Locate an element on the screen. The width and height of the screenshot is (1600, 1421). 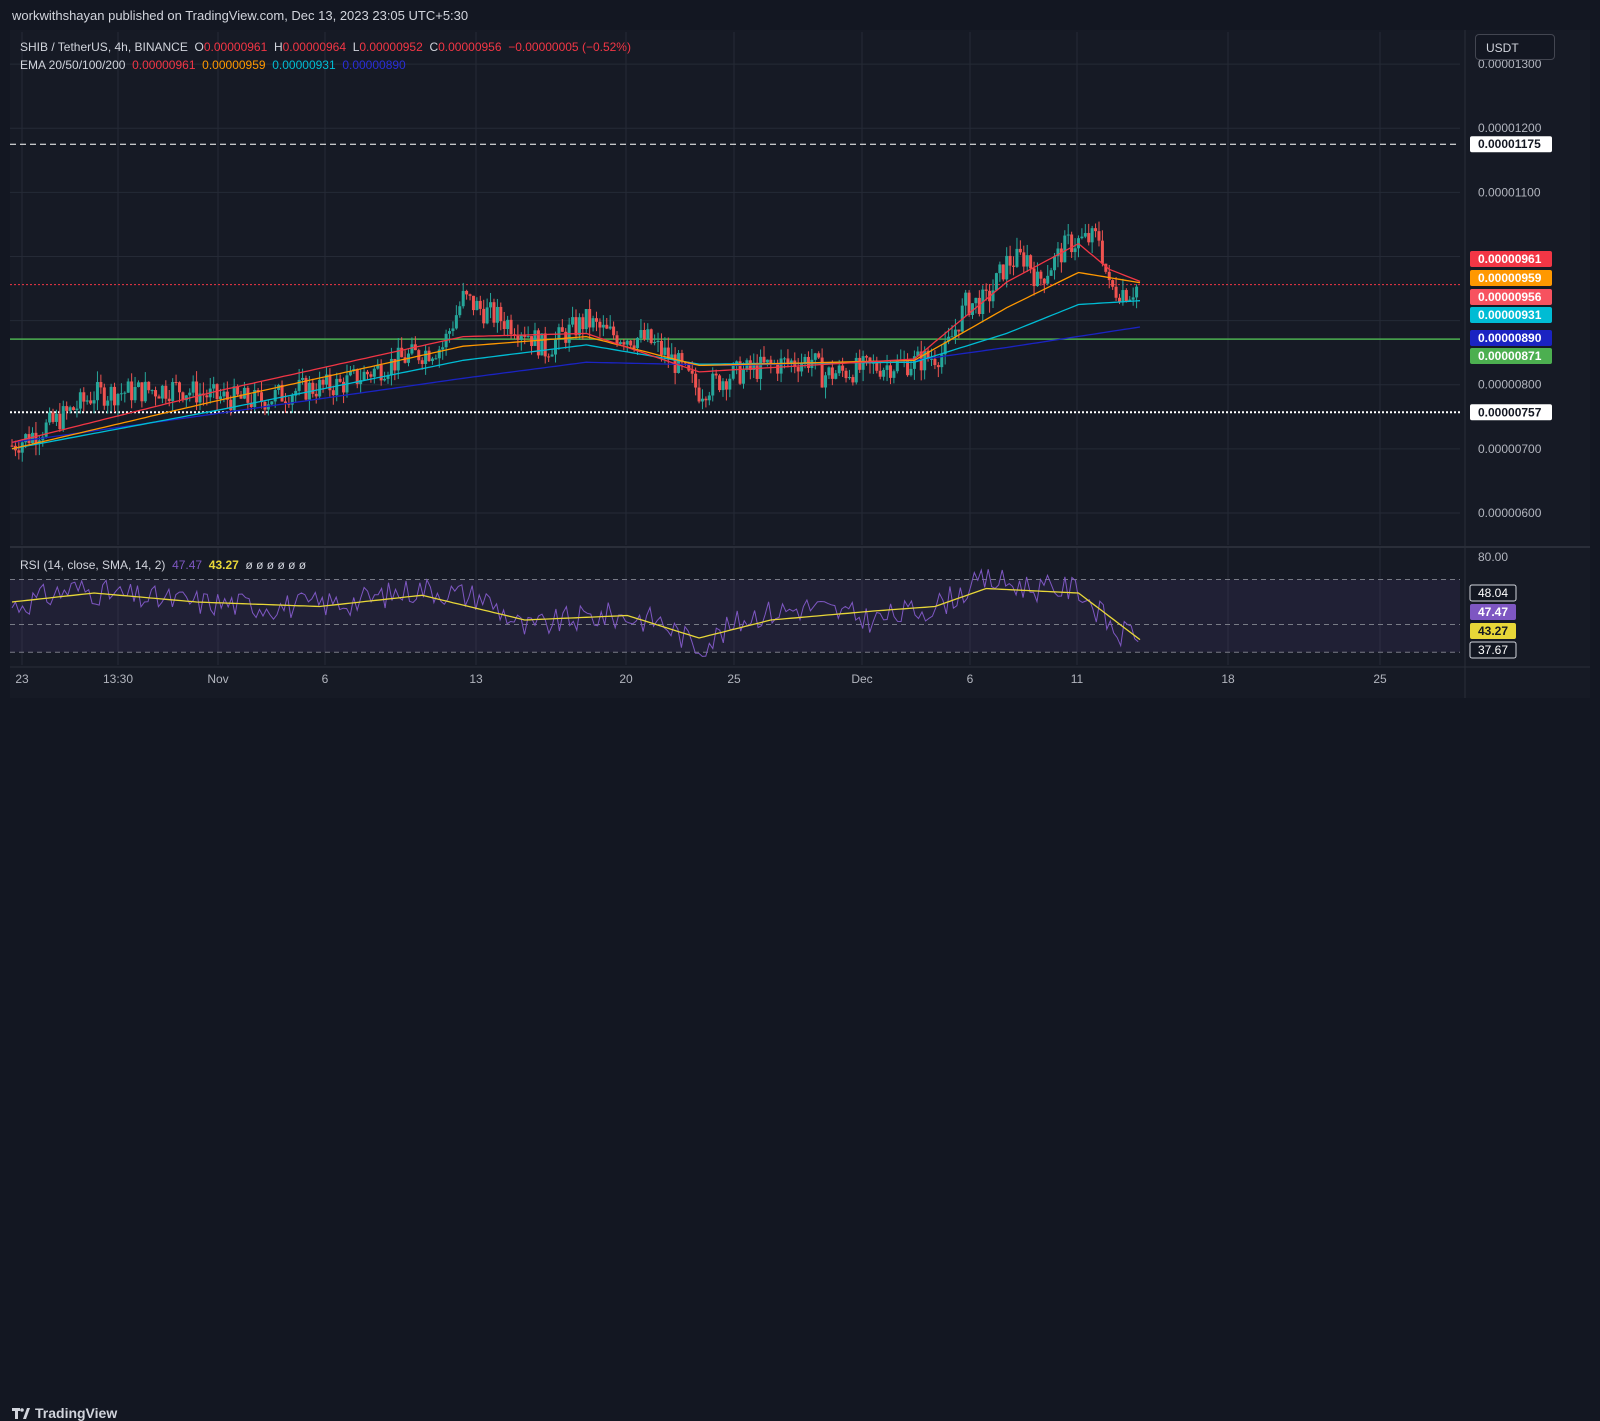
close-key: C is located at coordinates (434, 47).